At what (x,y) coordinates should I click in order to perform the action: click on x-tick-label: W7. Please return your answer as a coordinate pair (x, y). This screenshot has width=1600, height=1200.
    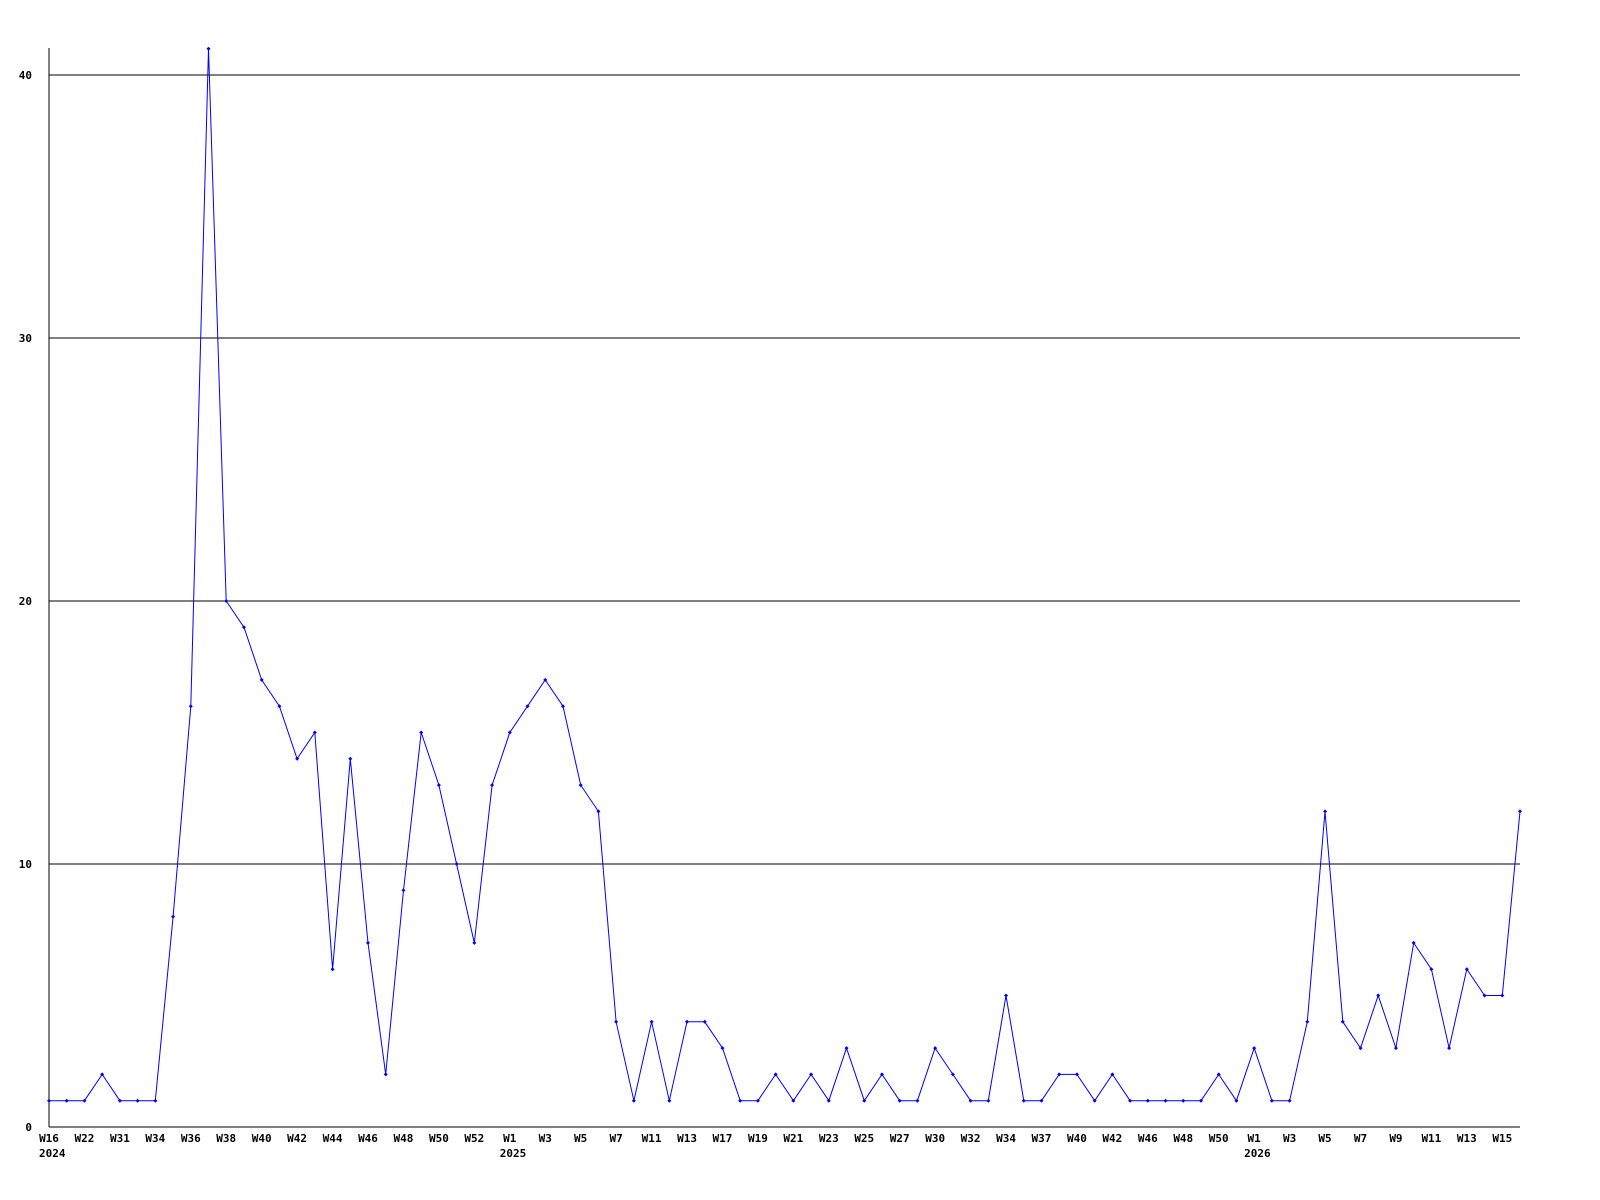
    Looking at the image, I should click on (1360, 1138).